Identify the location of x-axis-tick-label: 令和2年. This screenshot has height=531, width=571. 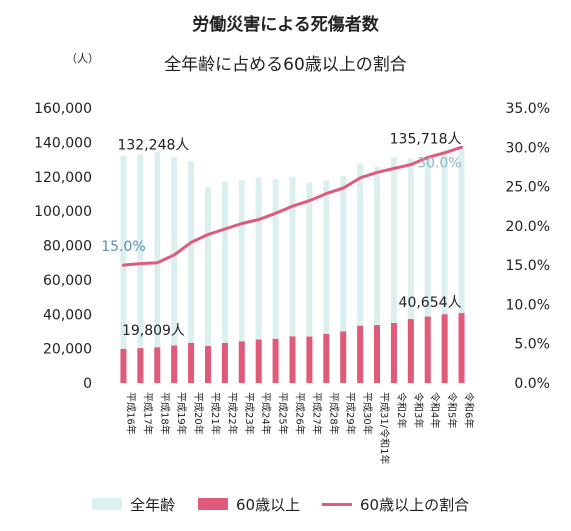
(401, 410).